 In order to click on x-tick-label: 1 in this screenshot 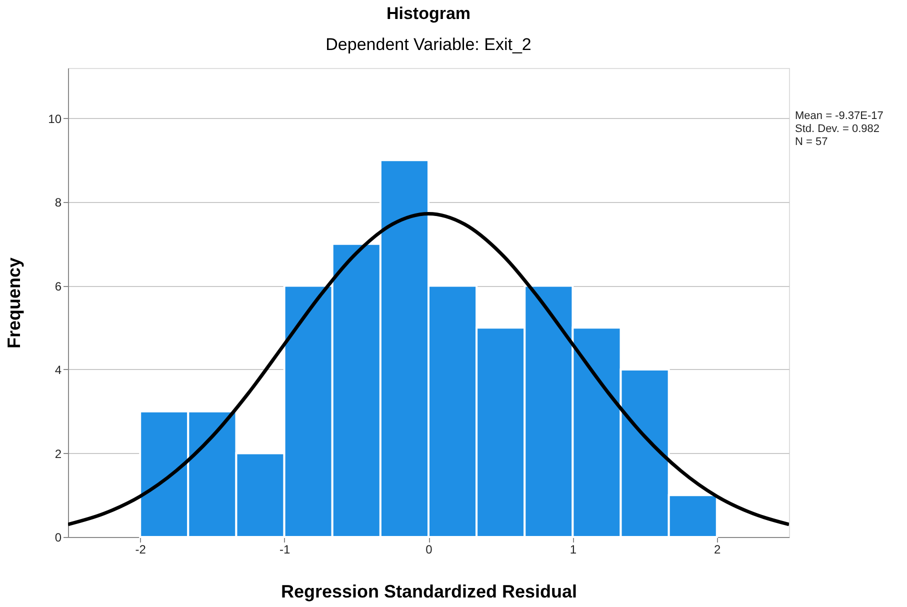, I will do `click(573, 549)`.